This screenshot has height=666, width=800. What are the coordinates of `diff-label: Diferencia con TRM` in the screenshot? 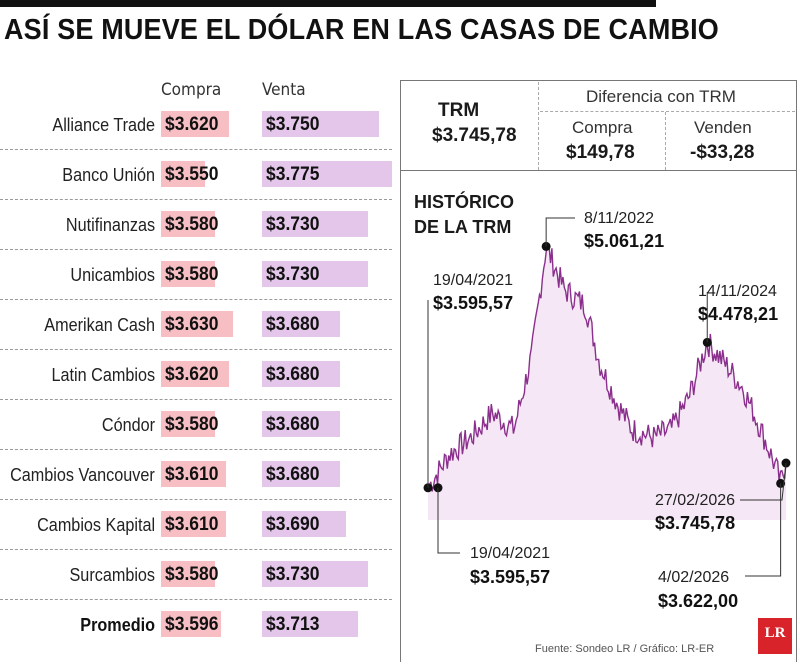 It's located at (661, 96).